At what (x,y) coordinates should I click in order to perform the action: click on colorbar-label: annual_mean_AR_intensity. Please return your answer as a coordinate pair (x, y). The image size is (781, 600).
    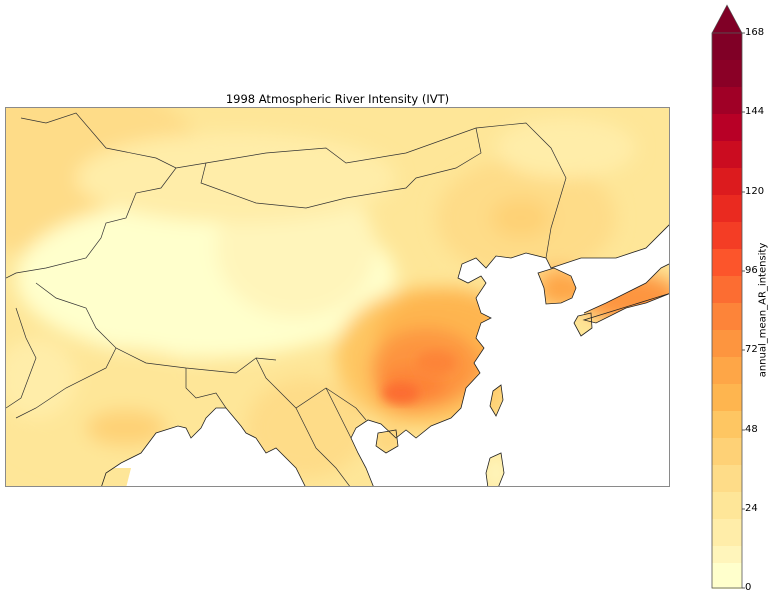
    Looking at the image, I should click on (763, 310).